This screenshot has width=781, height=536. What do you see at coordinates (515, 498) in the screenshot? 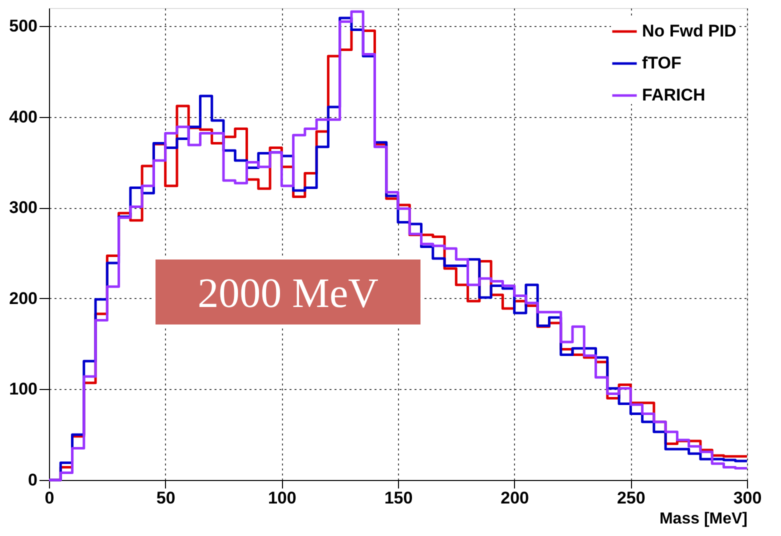
I see `x-tick-label: 200` at bounding box center [515, 498].